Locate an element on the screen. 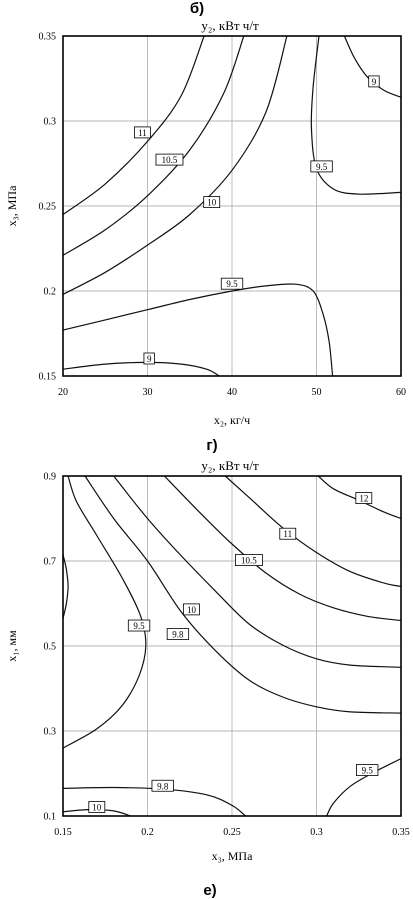 The image size is (413, 899). y-tick-label: 0.35 is located at coordinates (48, 37).